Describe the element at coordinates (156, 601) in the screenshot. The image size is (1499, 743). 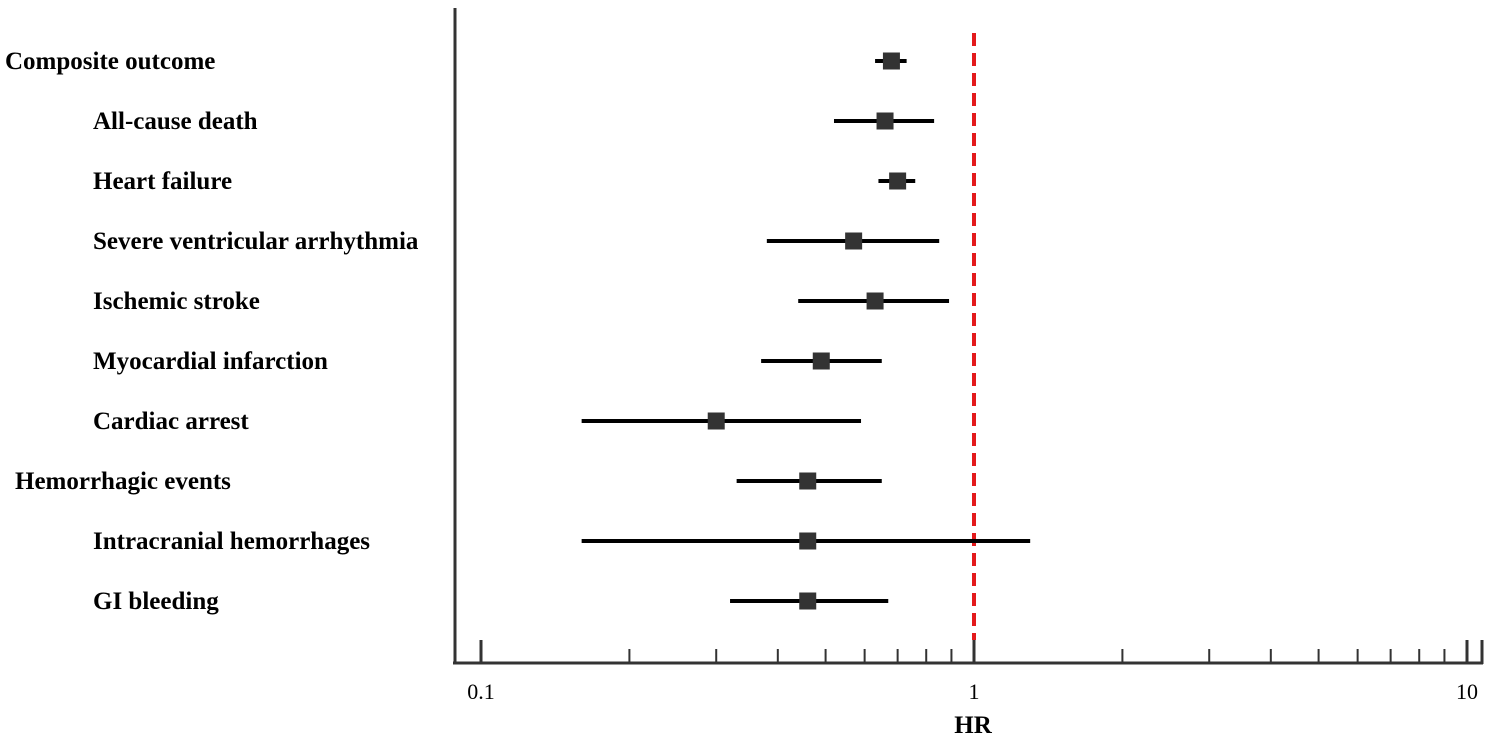
I see `row-label: GI bleeding` at that location.